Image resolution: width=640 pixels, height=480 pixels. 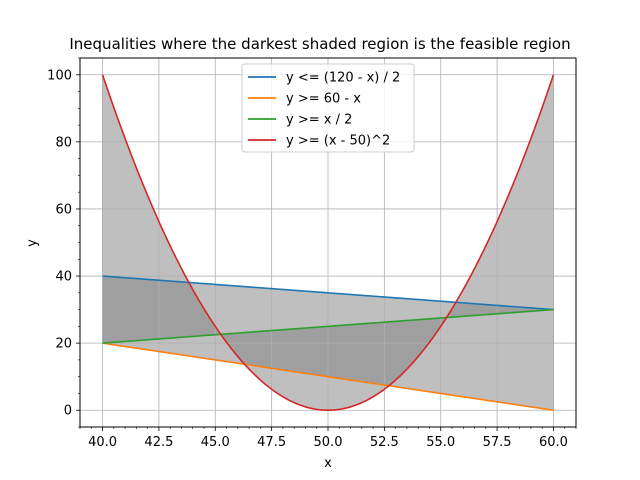 What do you see at coordinates (338, 141) in the screenshot?
I see `legend-entry-label: y >= (x - 50)^2` at bounding box center [338, 141].